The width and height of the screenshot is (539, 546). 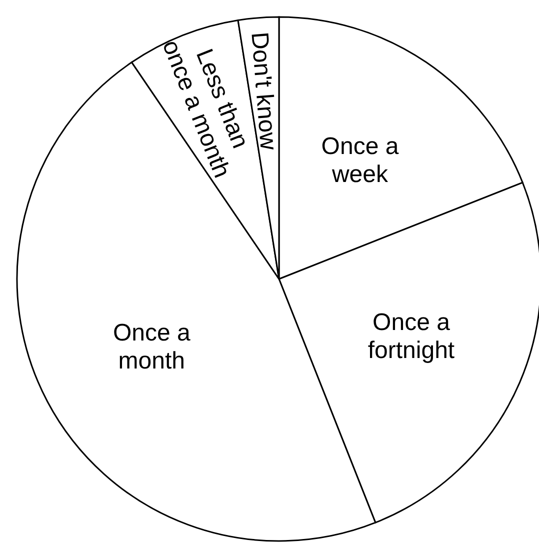 I want to click on slice-label: Once a fortnight, so click(x=411, y=336).